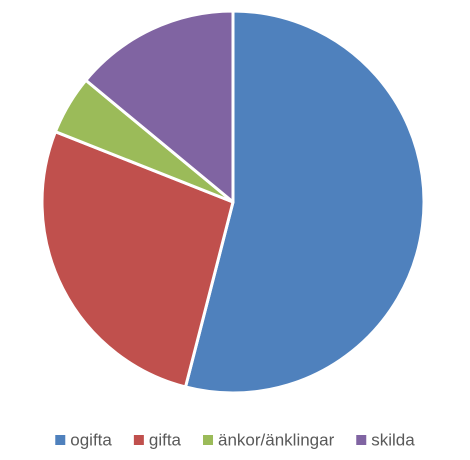 This screenshot has width=470, height=460. I want to click on legend-label: änkor/änklingar, so click(276, 439).